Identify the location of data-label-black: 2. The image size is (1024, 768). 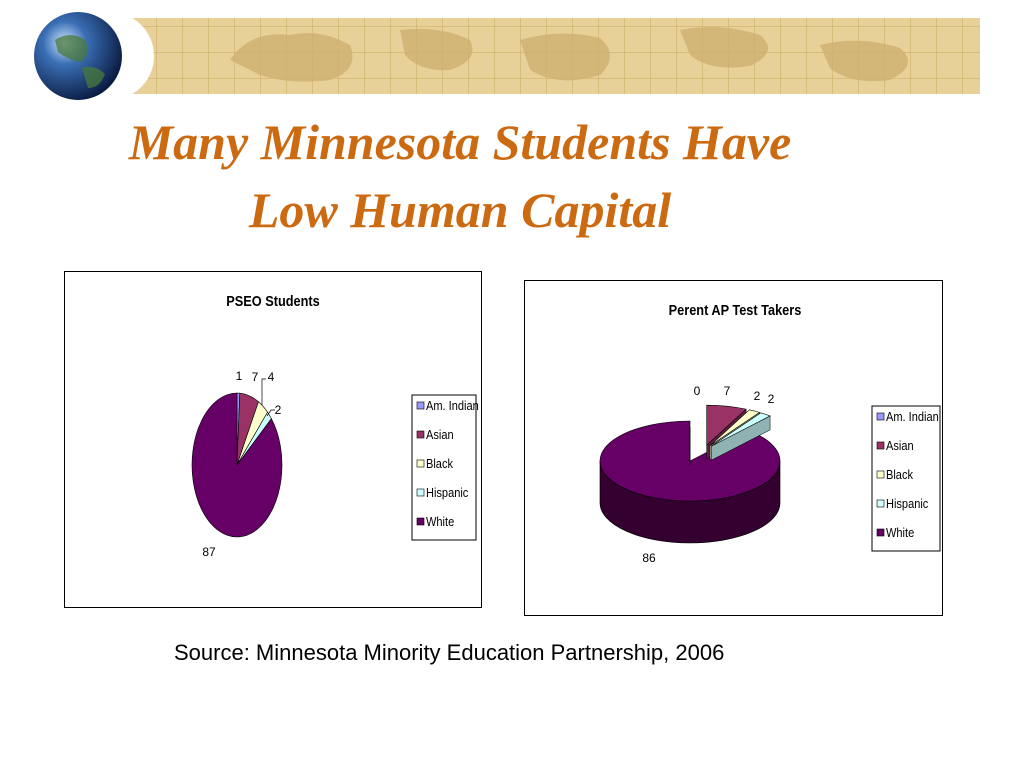
(757, 396).